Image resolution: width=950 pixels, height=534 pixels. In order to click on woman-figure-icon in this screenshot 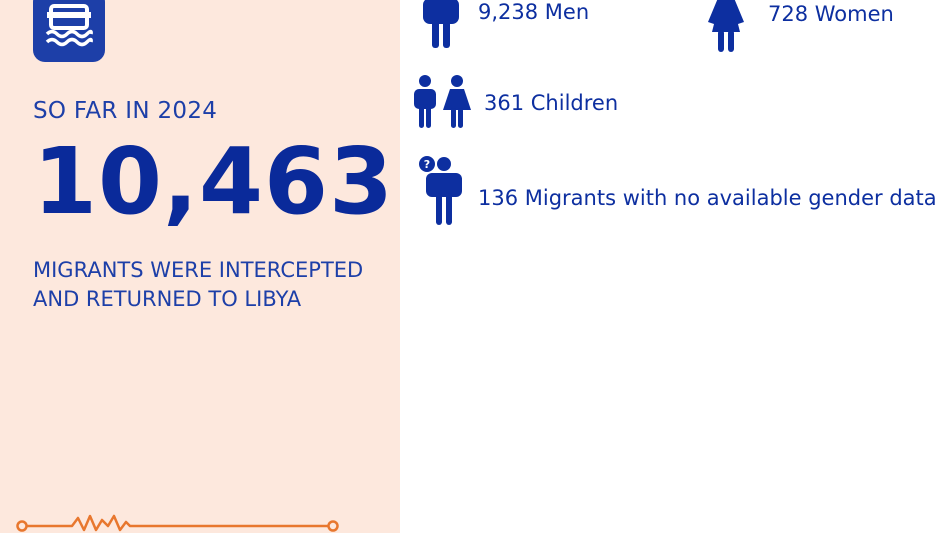, I will do `click(726, 26)`.